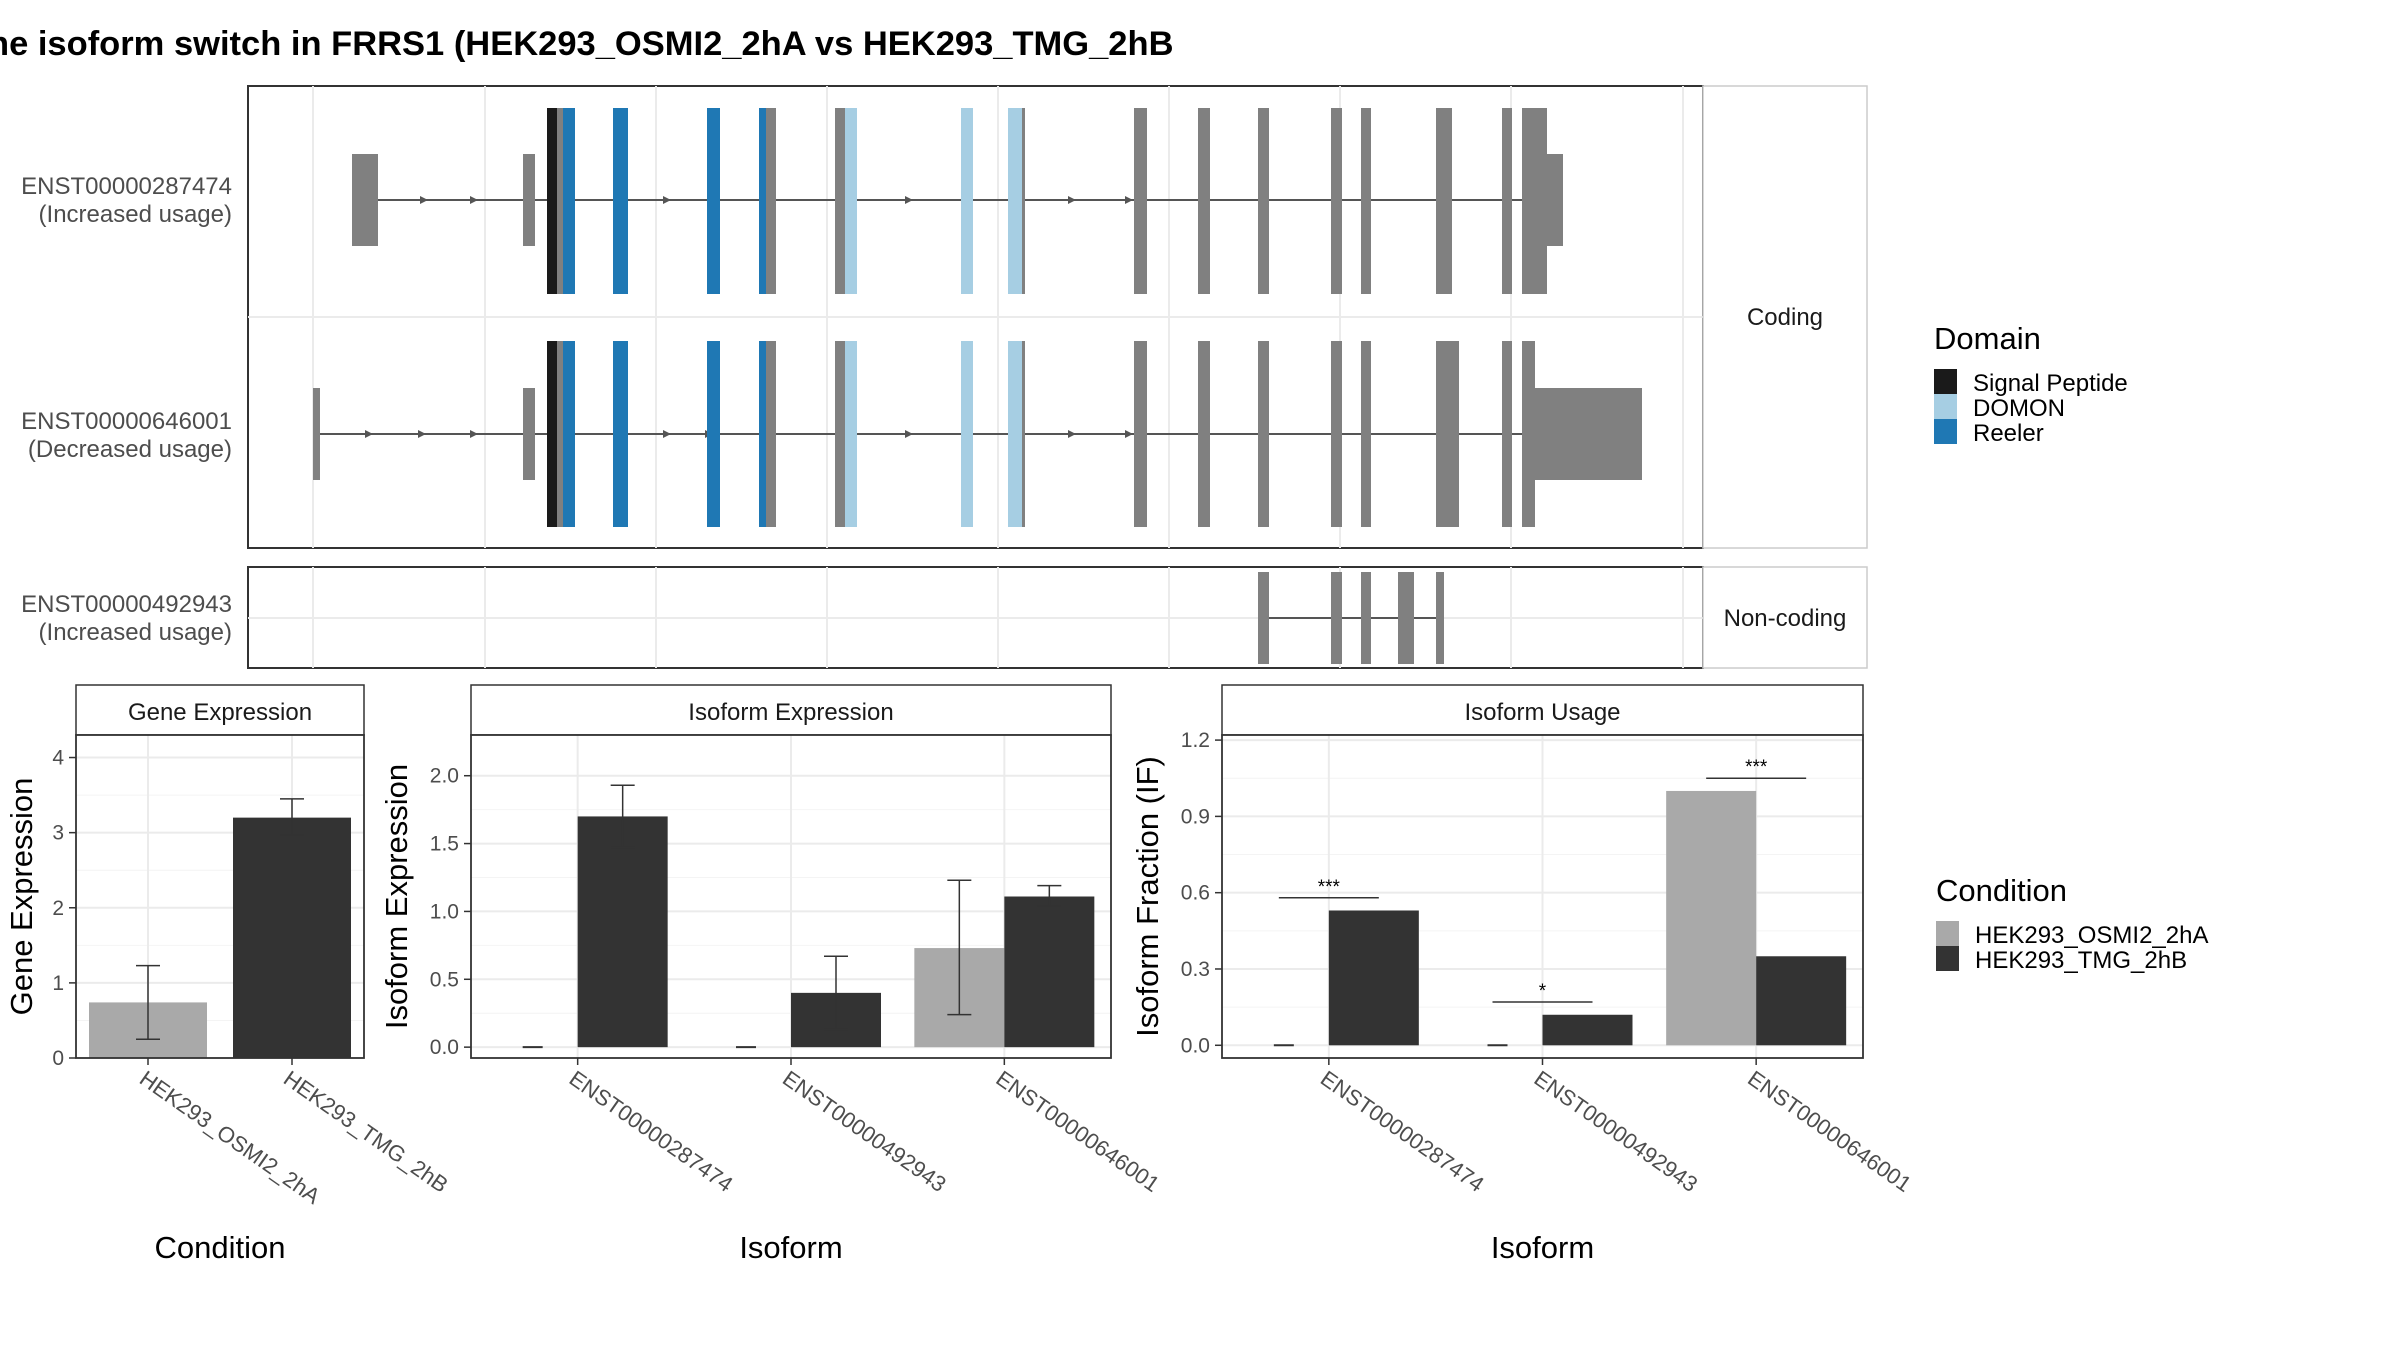 The image size is (2400, 1350). Describe the element at coordinates (1351, 618) in the screenshot. I see `transcript-enst00000492943` at that location.